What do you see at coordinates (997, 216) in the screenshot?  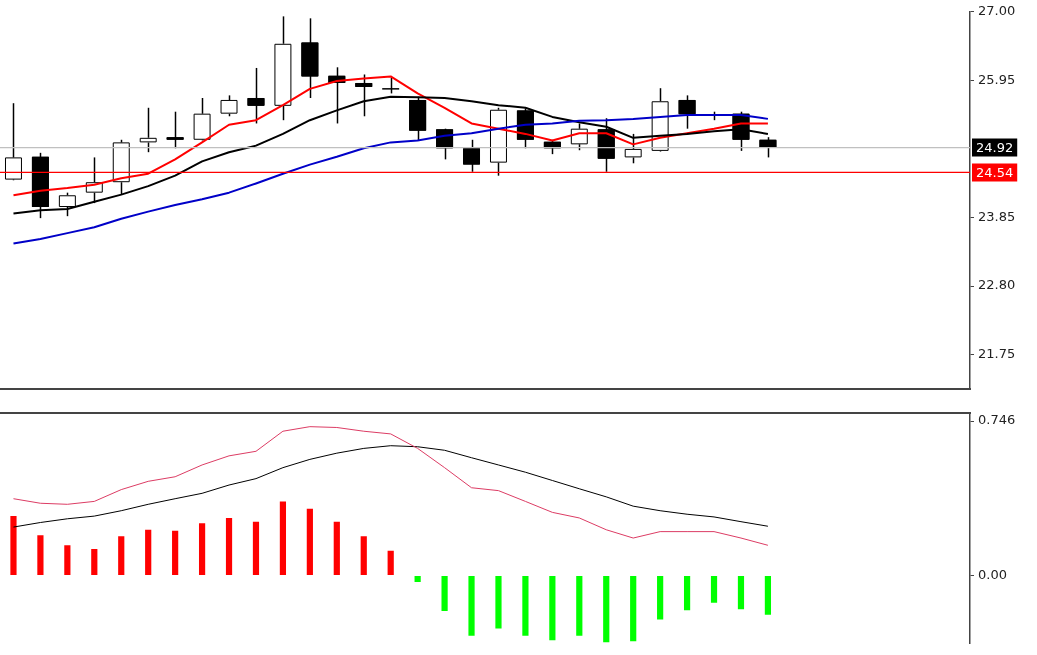 I see `y-tick-label: 23.85` at bounding box center [997, 216].